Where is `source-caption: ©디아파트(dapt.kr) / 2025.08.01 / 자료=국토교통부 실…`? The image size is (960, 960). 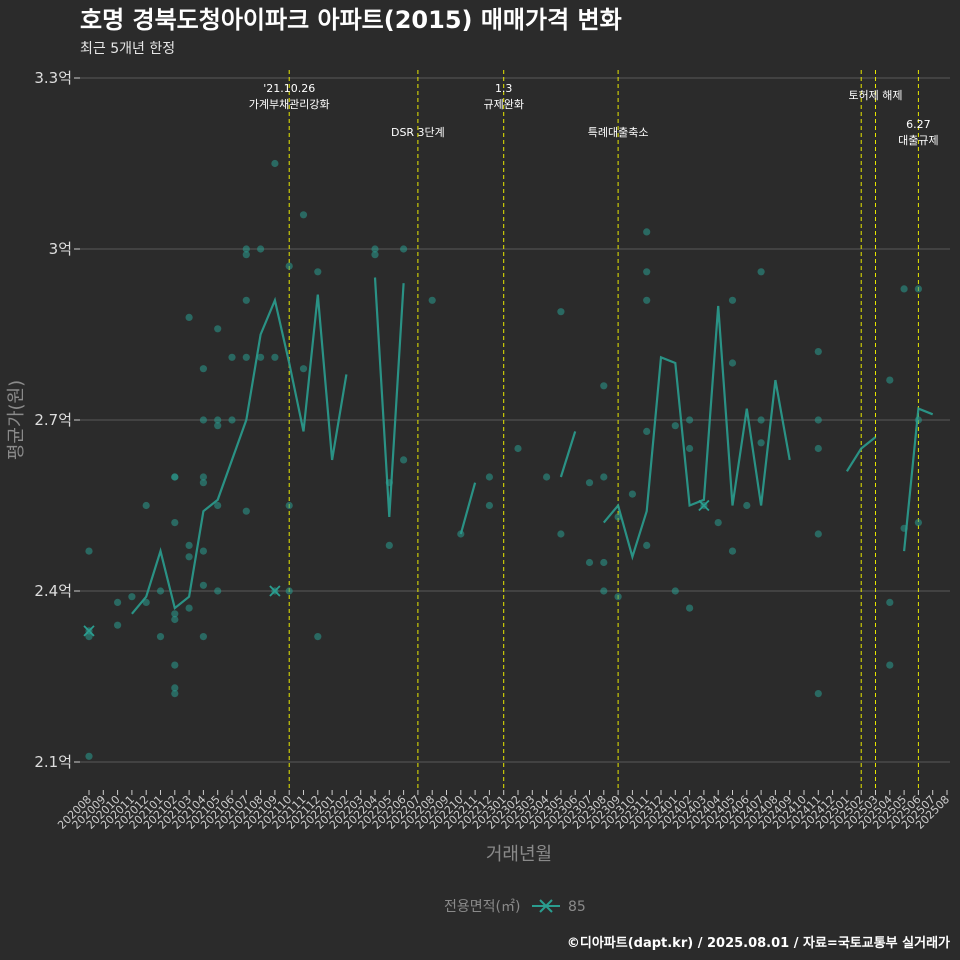 source-caption: ©디아파트(dapt.kr) / 2025.08.01 / 자료=국토교통부 실… is located at coordinates (758, 943).